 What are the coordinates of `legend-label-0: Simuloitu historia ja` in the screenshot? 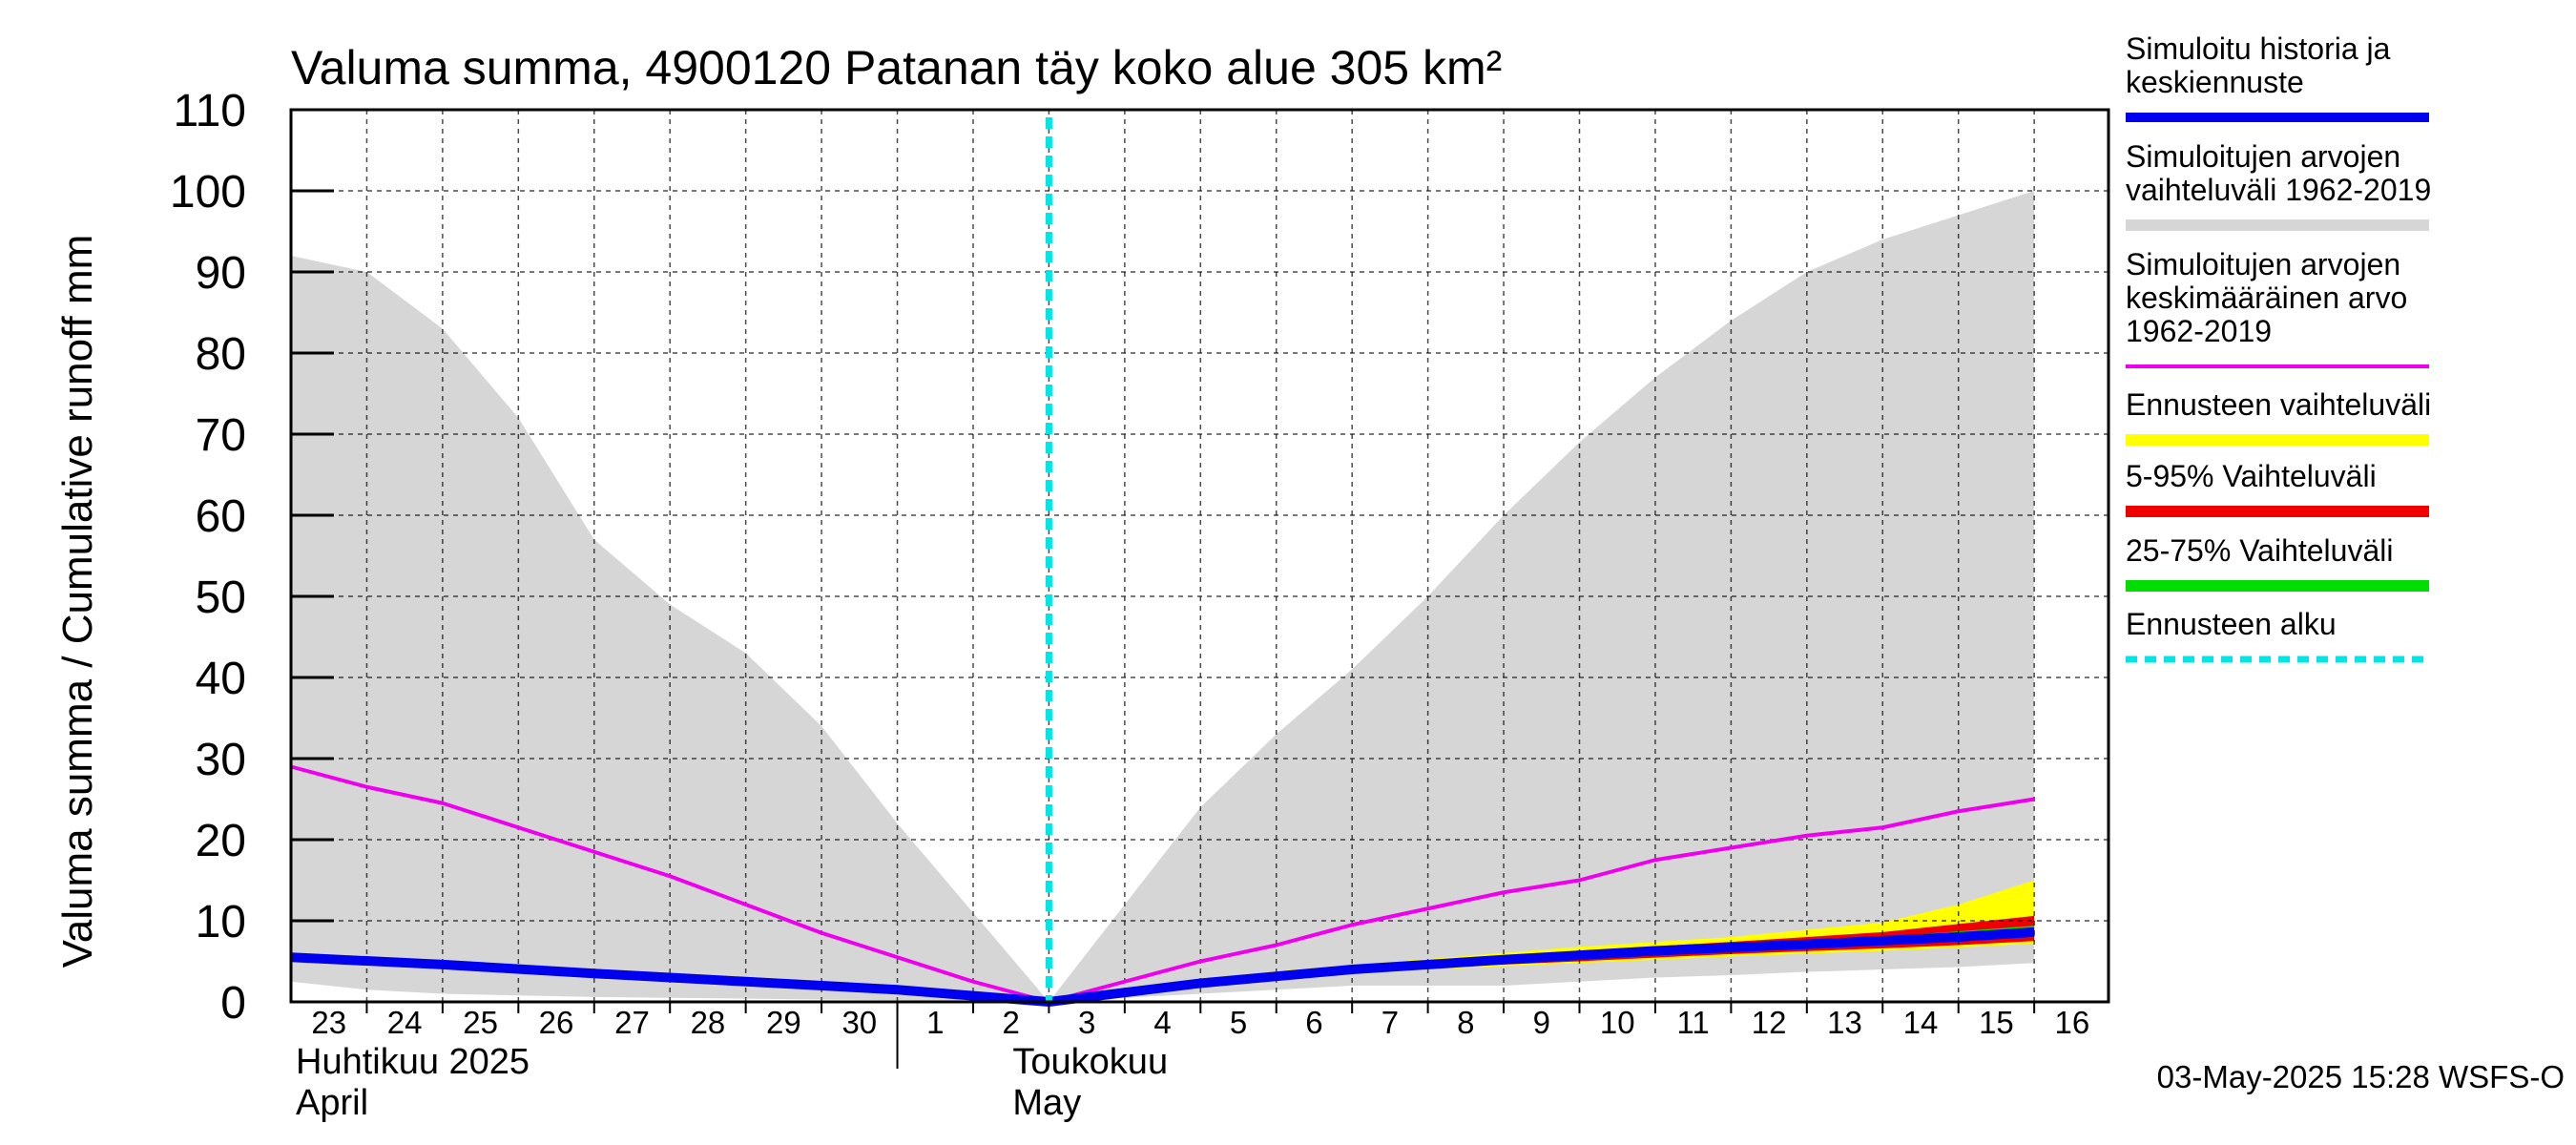 It's located at (2258, 48).